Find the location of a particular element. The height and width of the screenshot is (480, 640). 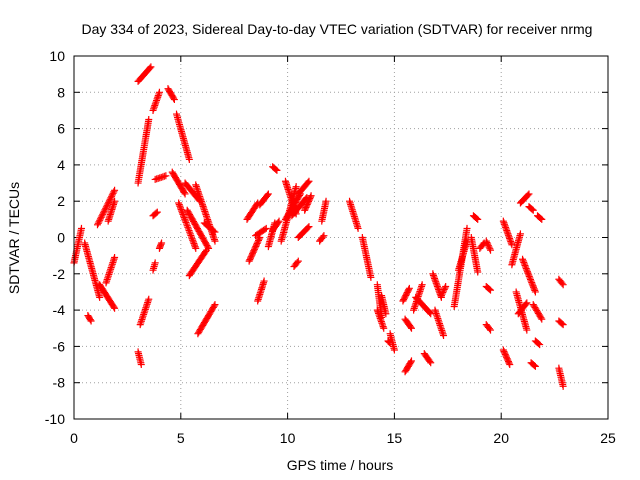

y-tick-label: 2 is located at coordinates (61, 201).